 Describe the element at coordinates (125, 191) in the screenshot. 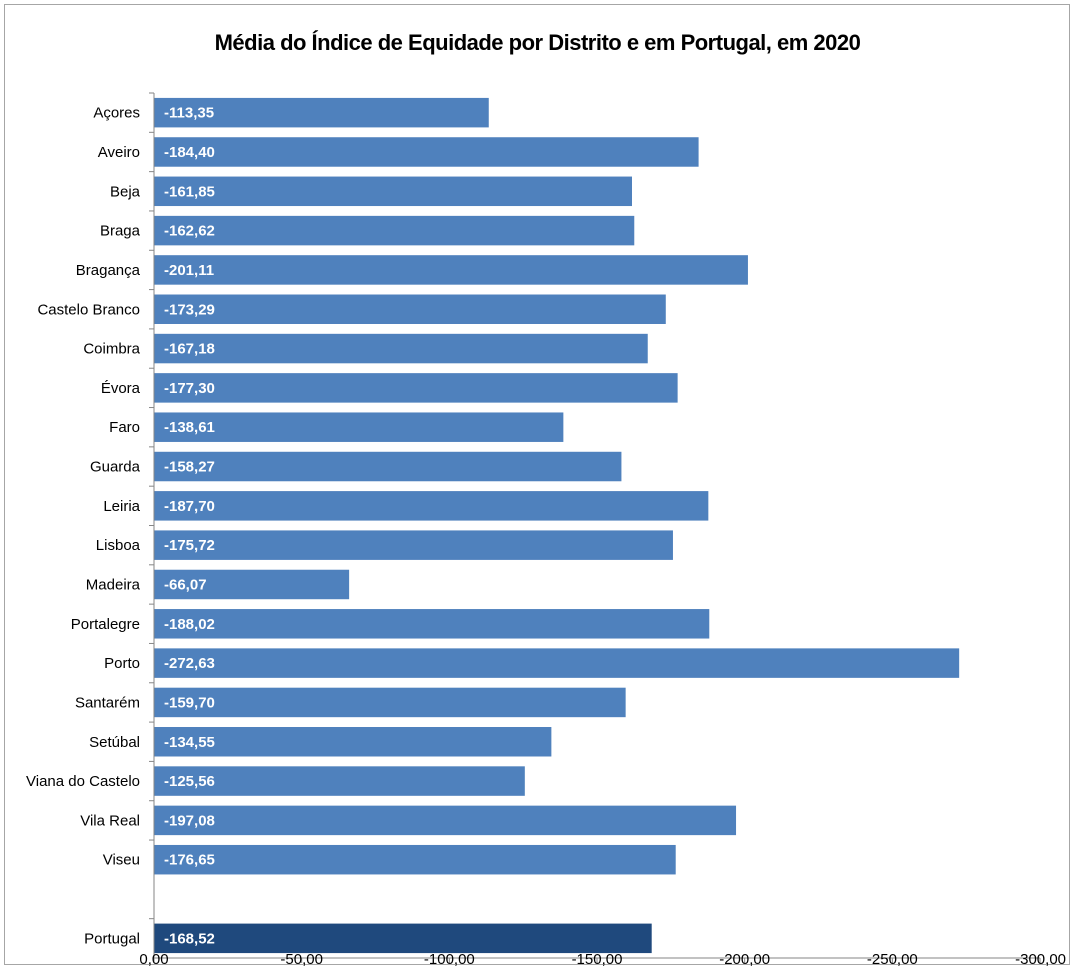

I see `category-label: Beja` at that location.